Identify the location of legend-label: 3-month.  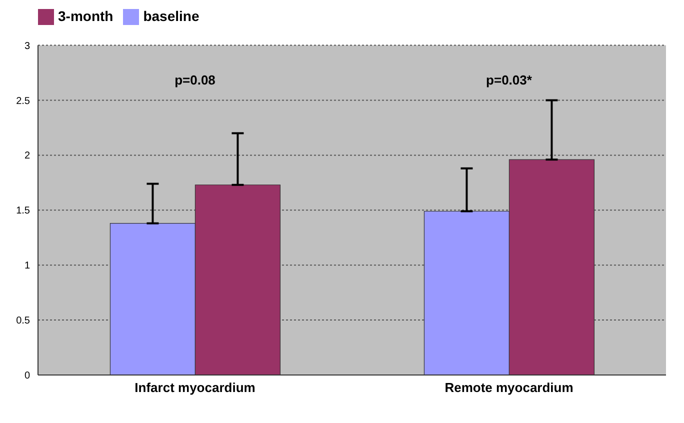
(86, 16).